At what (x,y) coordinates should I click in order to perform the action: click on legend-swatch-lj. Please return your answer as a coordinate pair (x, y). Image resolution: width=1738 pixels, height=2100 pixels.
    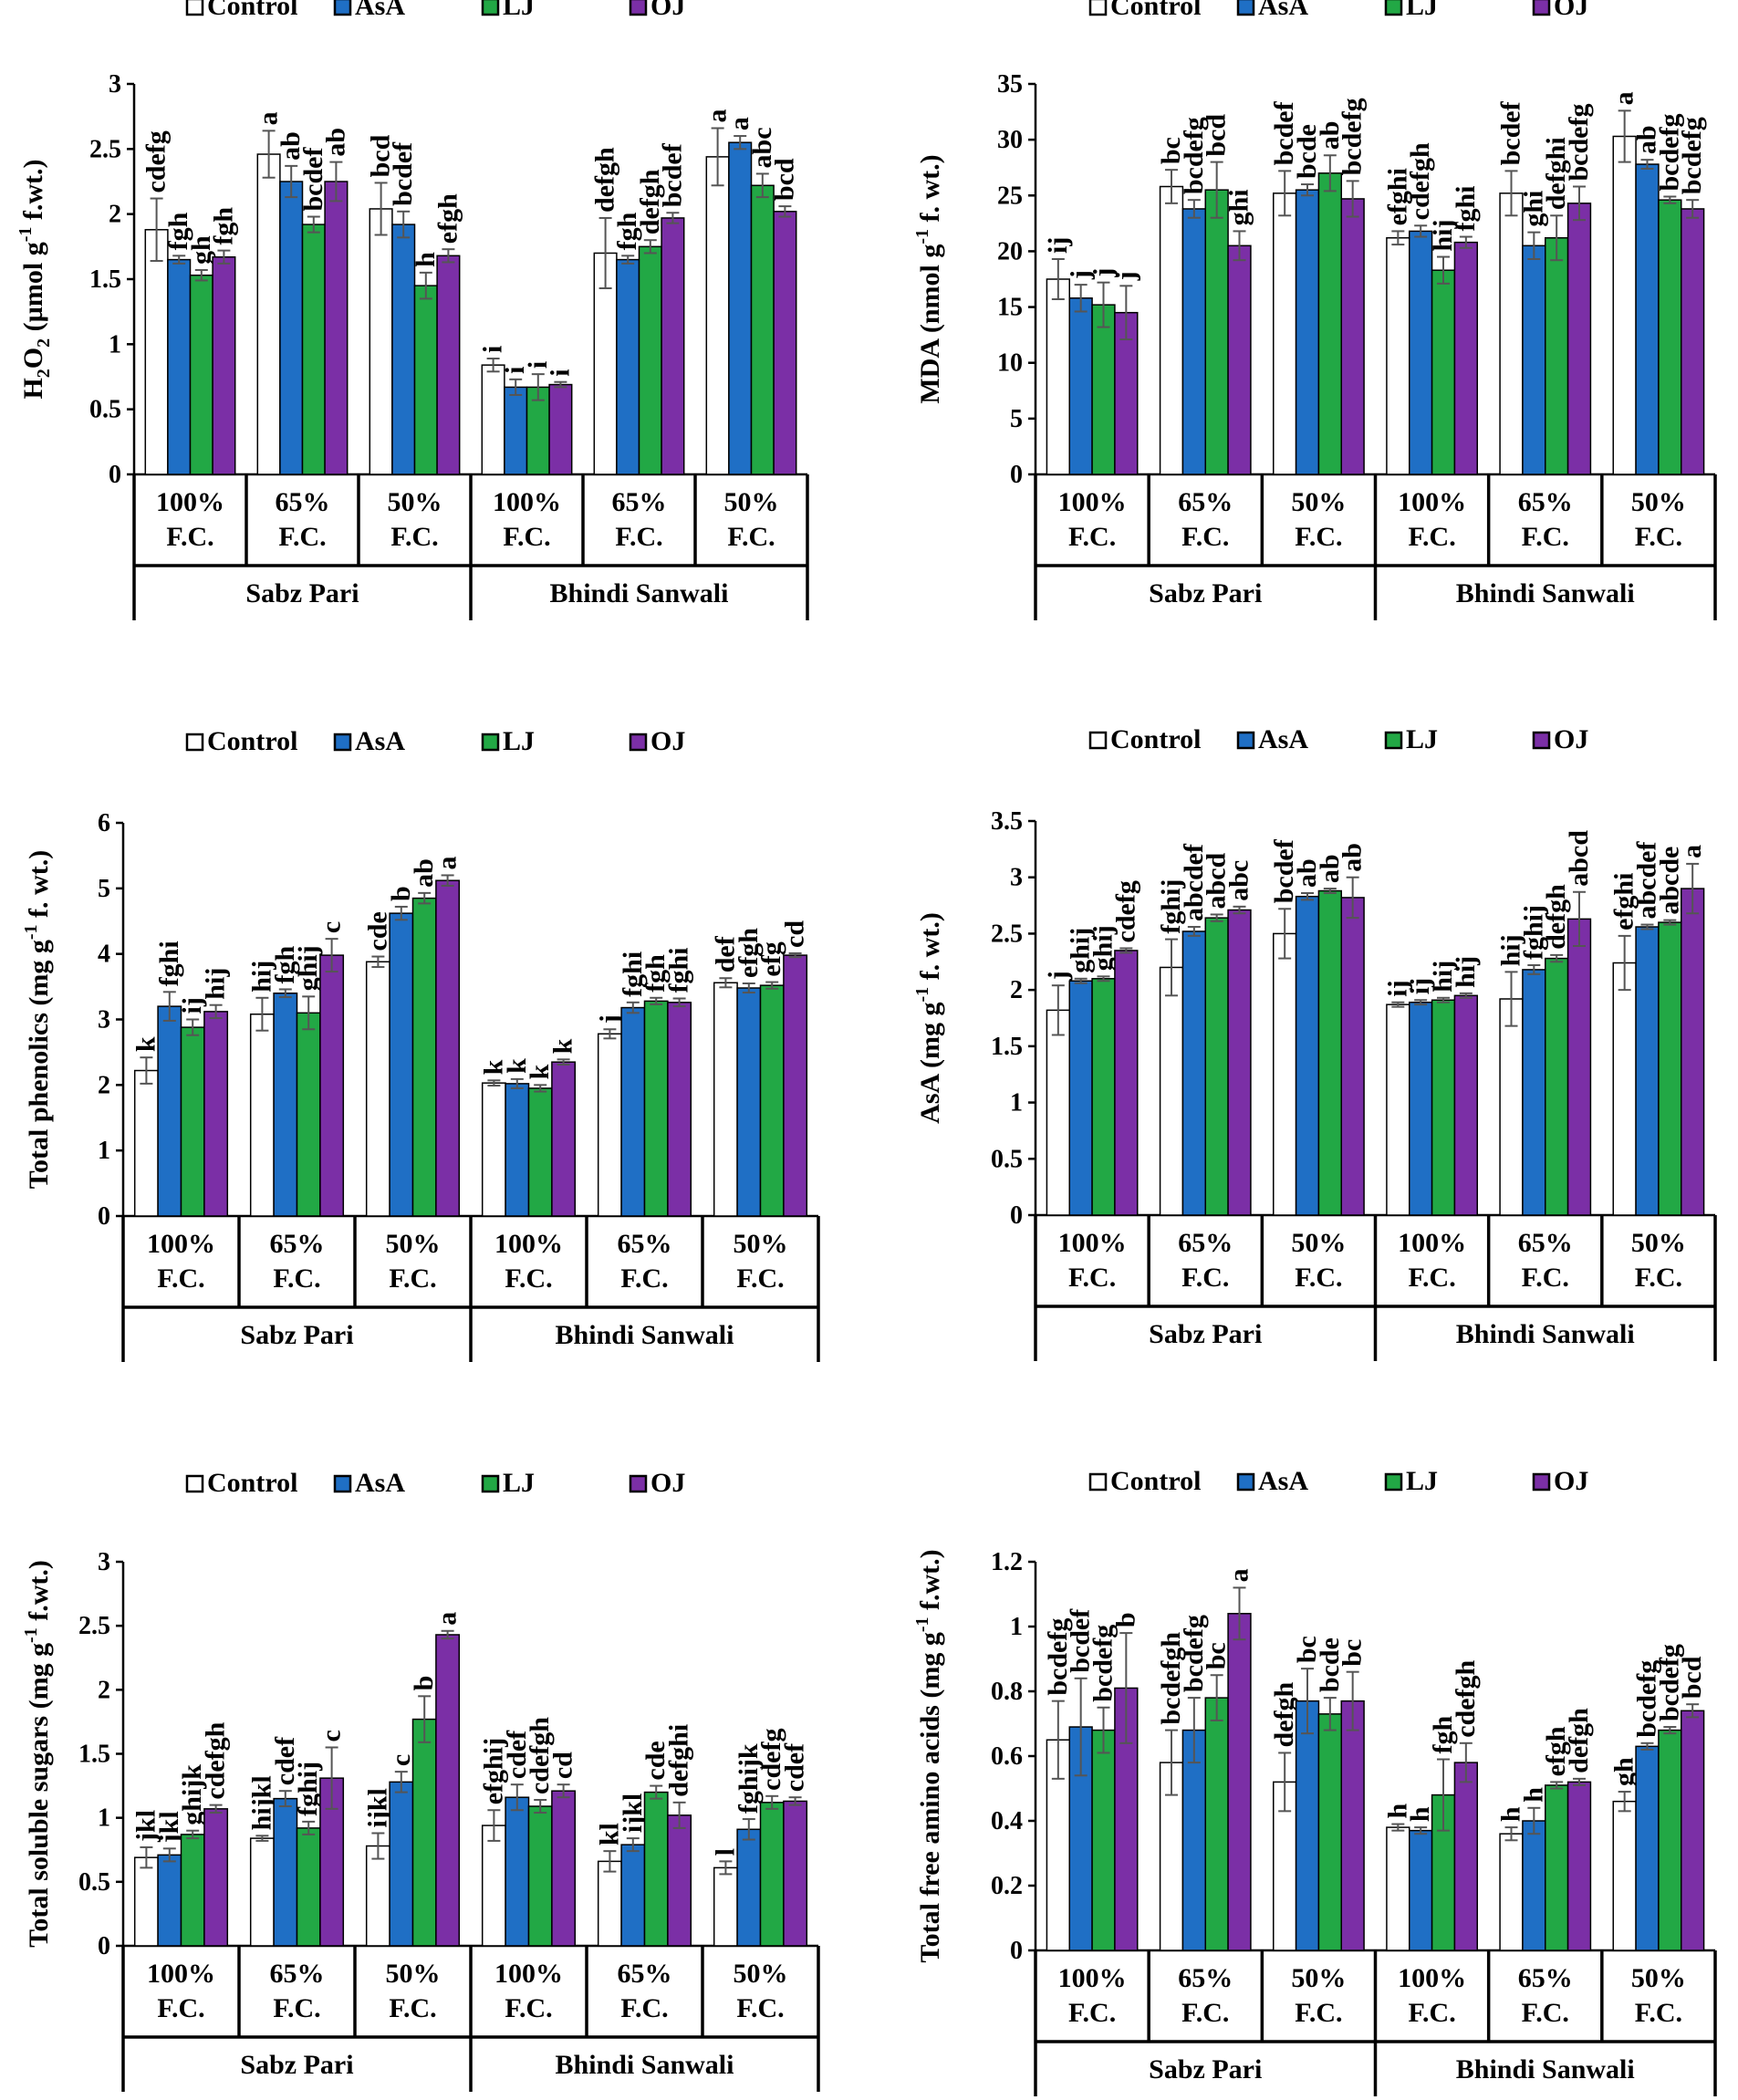
    Looking at the image, I should click on (1393, 740).